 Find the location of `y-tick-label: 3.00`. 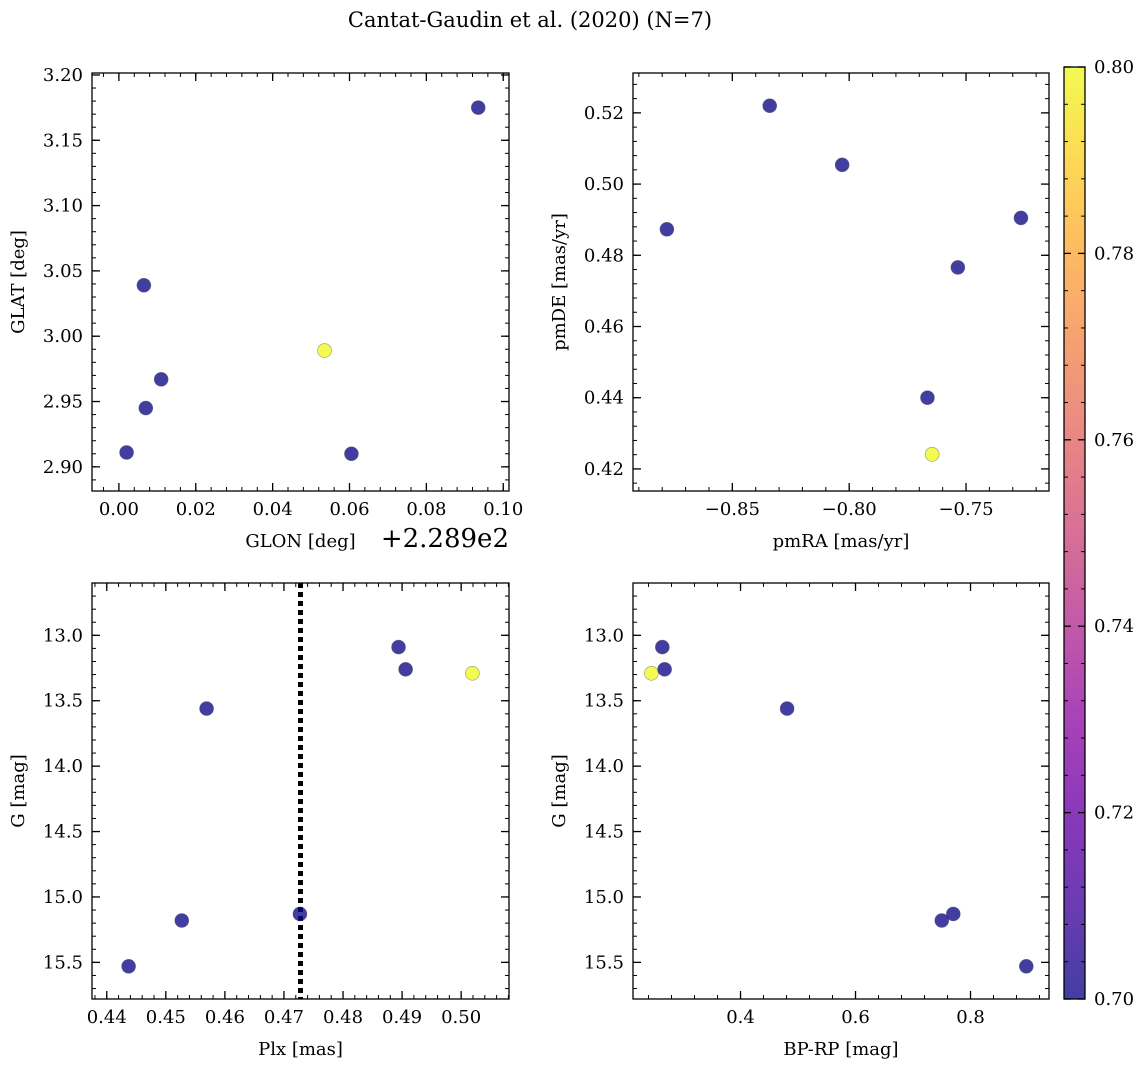

y-tick-label: 3.00 is located at coordinates (63, 336).